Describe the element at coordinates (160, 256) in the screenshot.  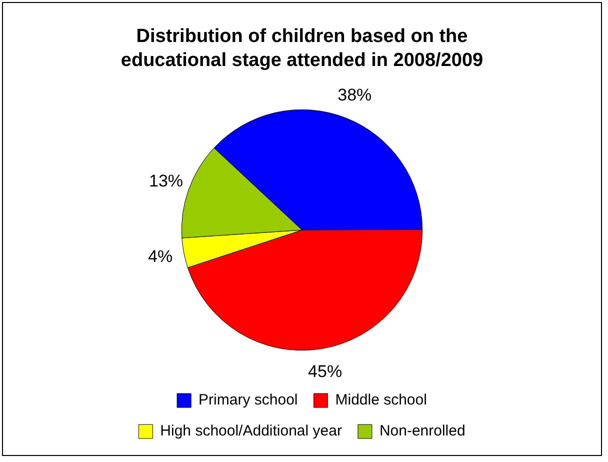
I see `data-label: 4%` at that location.